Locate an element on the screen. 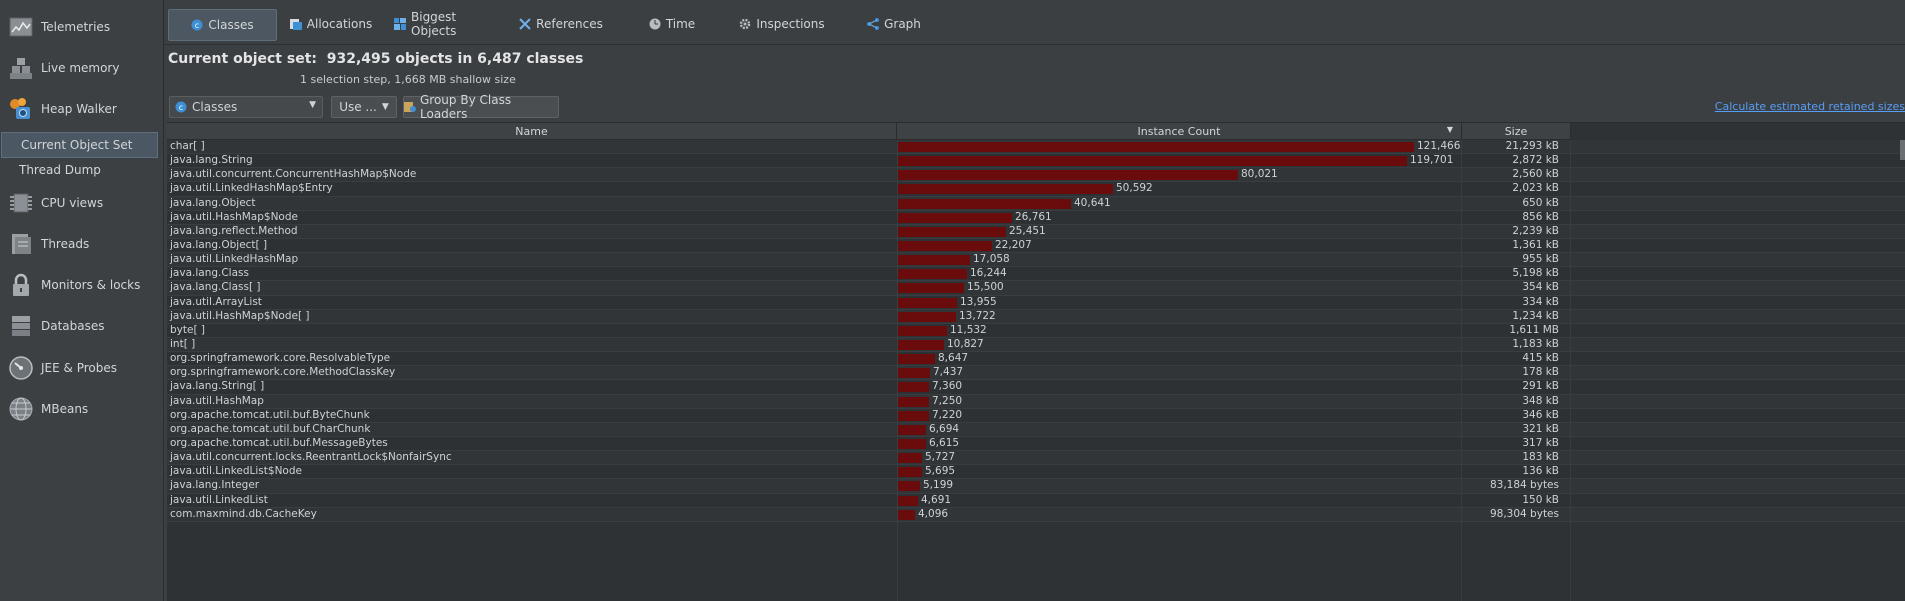 This screenshot has width=1905, height=601. table-row: java.util.LinkedList$Node 5,695 136 kB is located at coordinates (1036, 472).